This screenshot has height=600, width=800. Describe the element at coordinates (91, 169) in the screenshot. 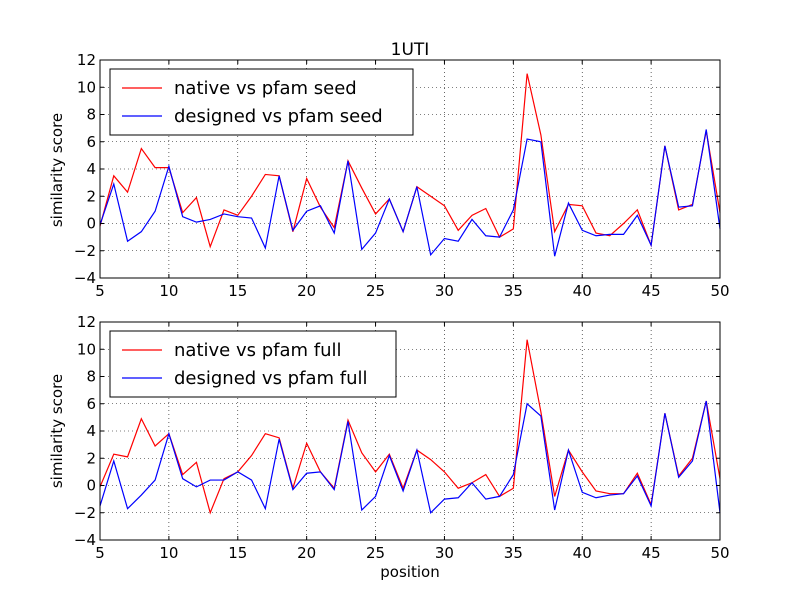

I see `top-chart-y-tick-label: 4` at that location.